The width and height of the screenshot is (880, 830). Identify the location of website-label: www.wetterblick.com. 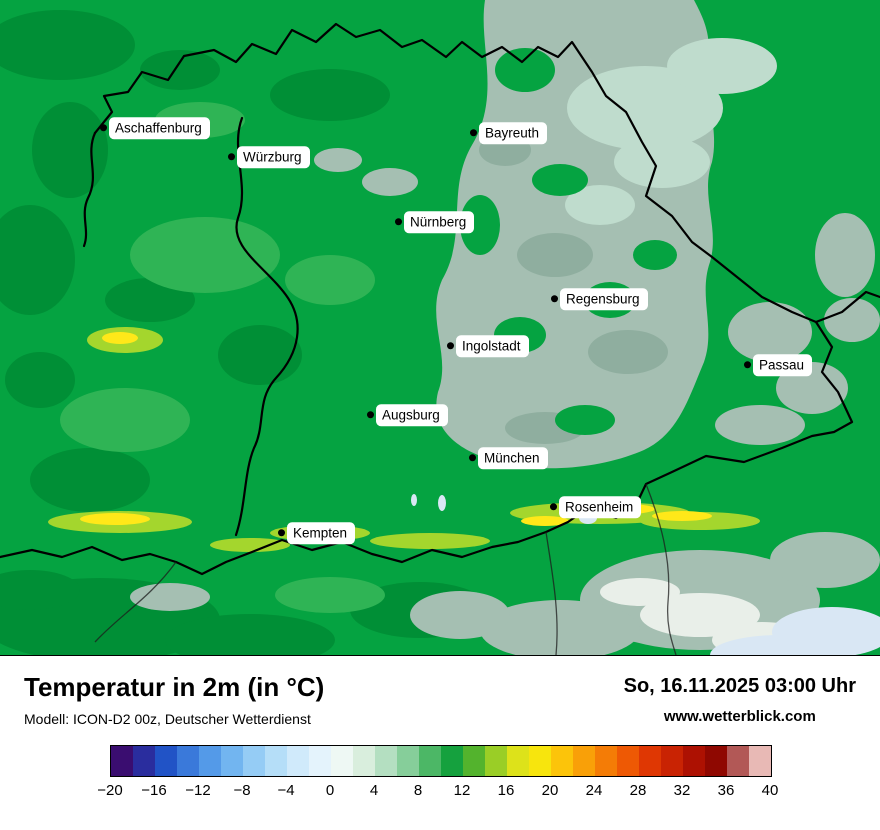
(739, 716).